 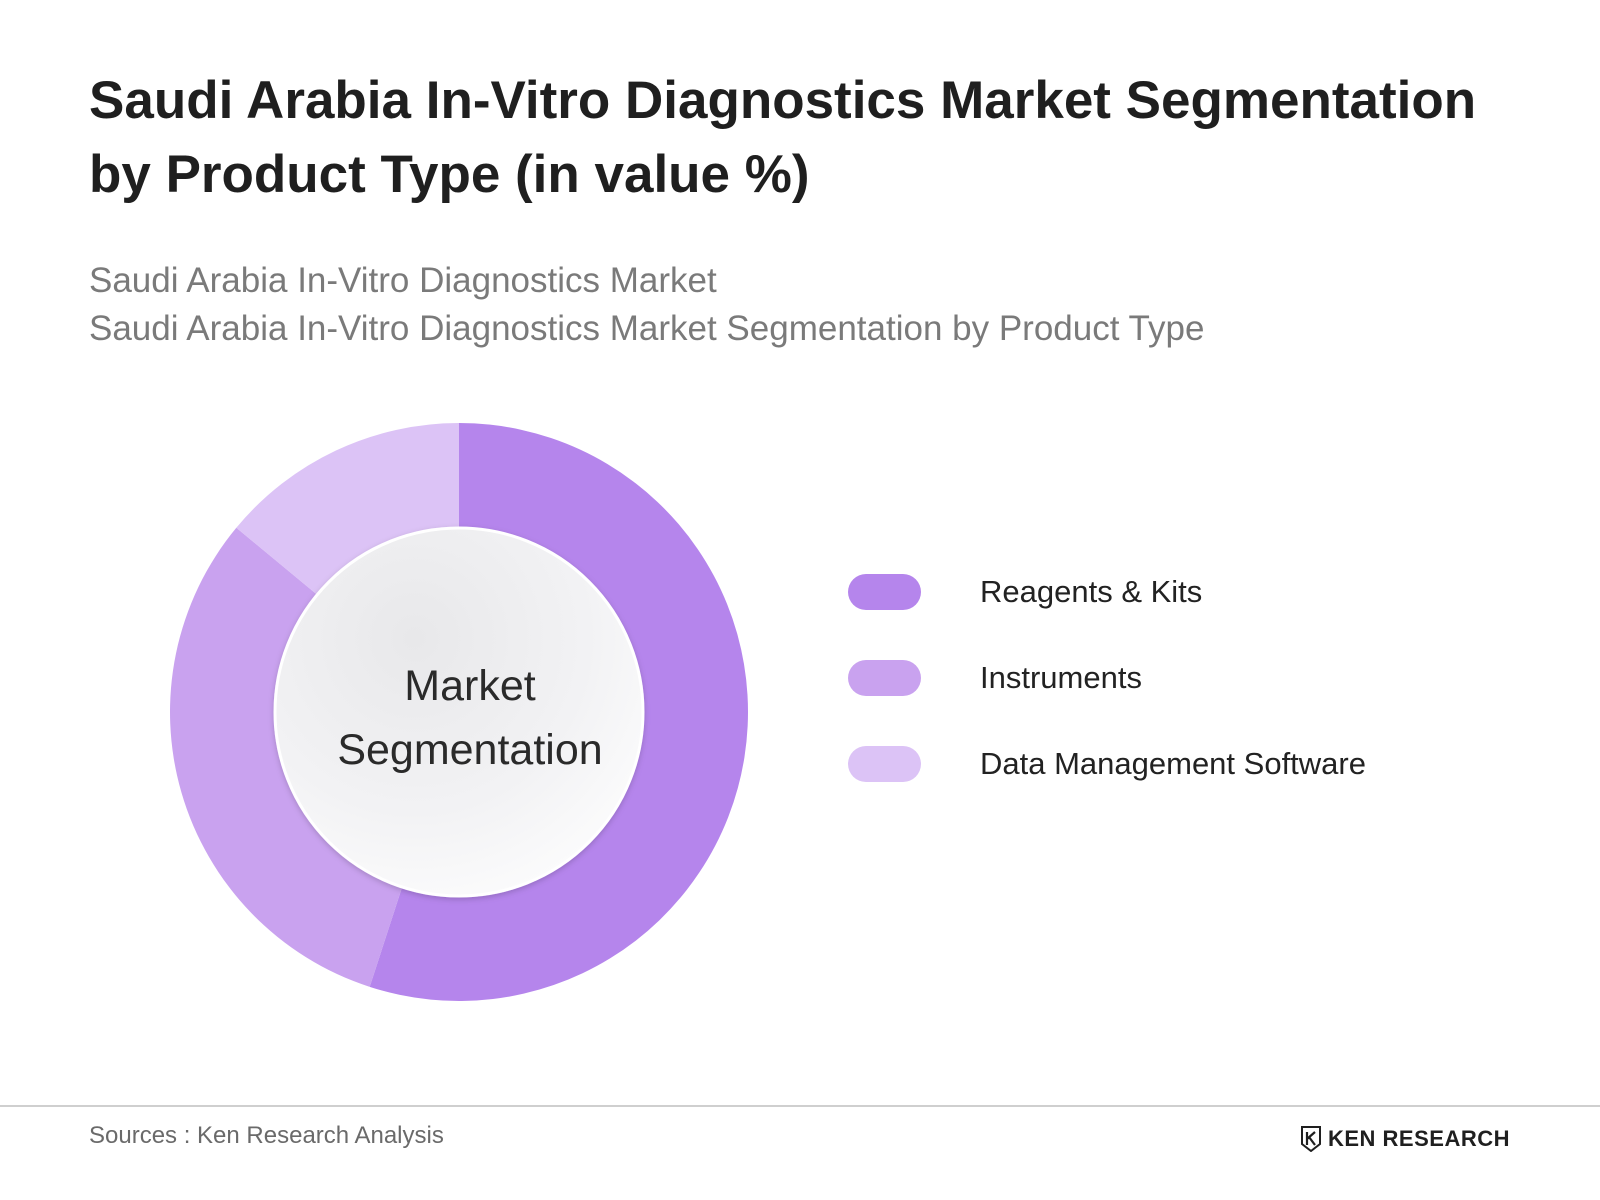 What do you see at coordinates (470, 718) in the screenshot?
I see `donut-center-label: Market Segmentation` at bounding box center [470, 718].